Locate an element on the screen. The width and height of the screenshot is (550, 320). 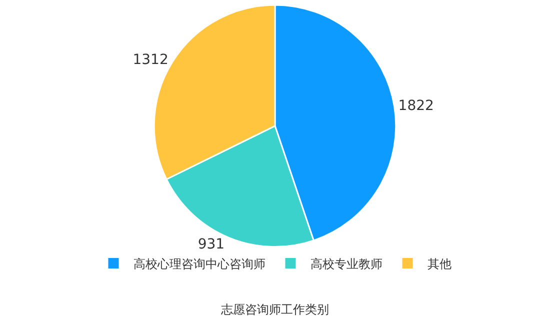
text: 志愿咨询师工作类别 is located at coordinates (275, 309).